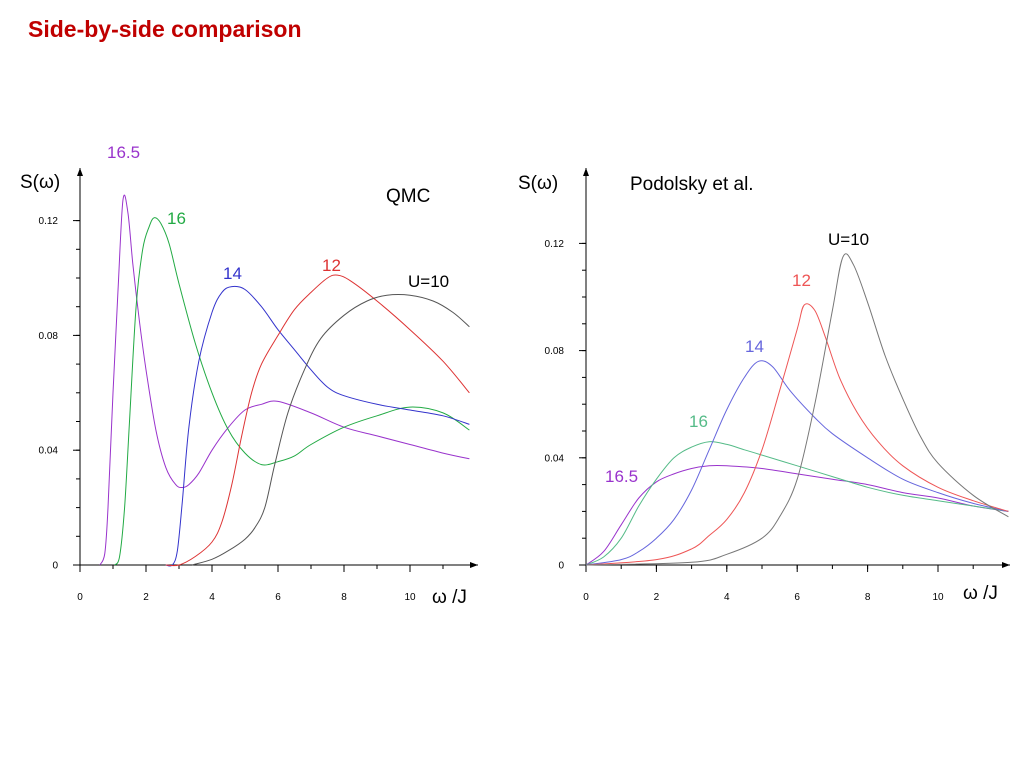  Describe the element at coordinates (727, 597) in the screenshot. I see `podolsky-x-tick-label: 4` at that location.